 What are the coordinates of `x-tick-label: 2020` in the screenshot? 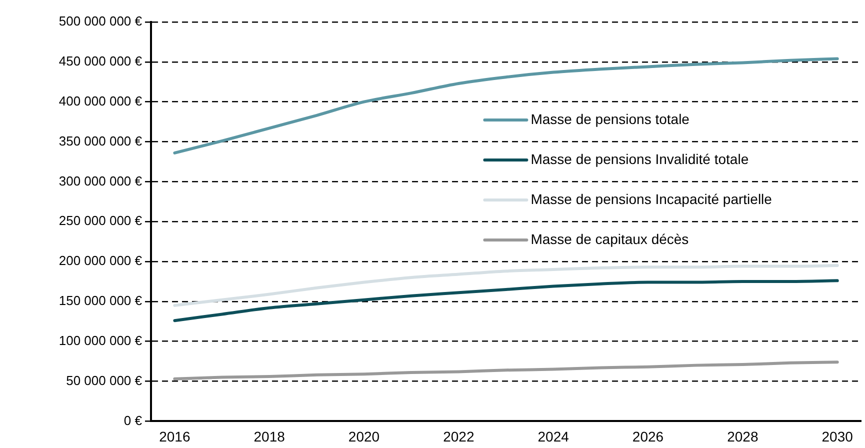 It's located at (364, 436).